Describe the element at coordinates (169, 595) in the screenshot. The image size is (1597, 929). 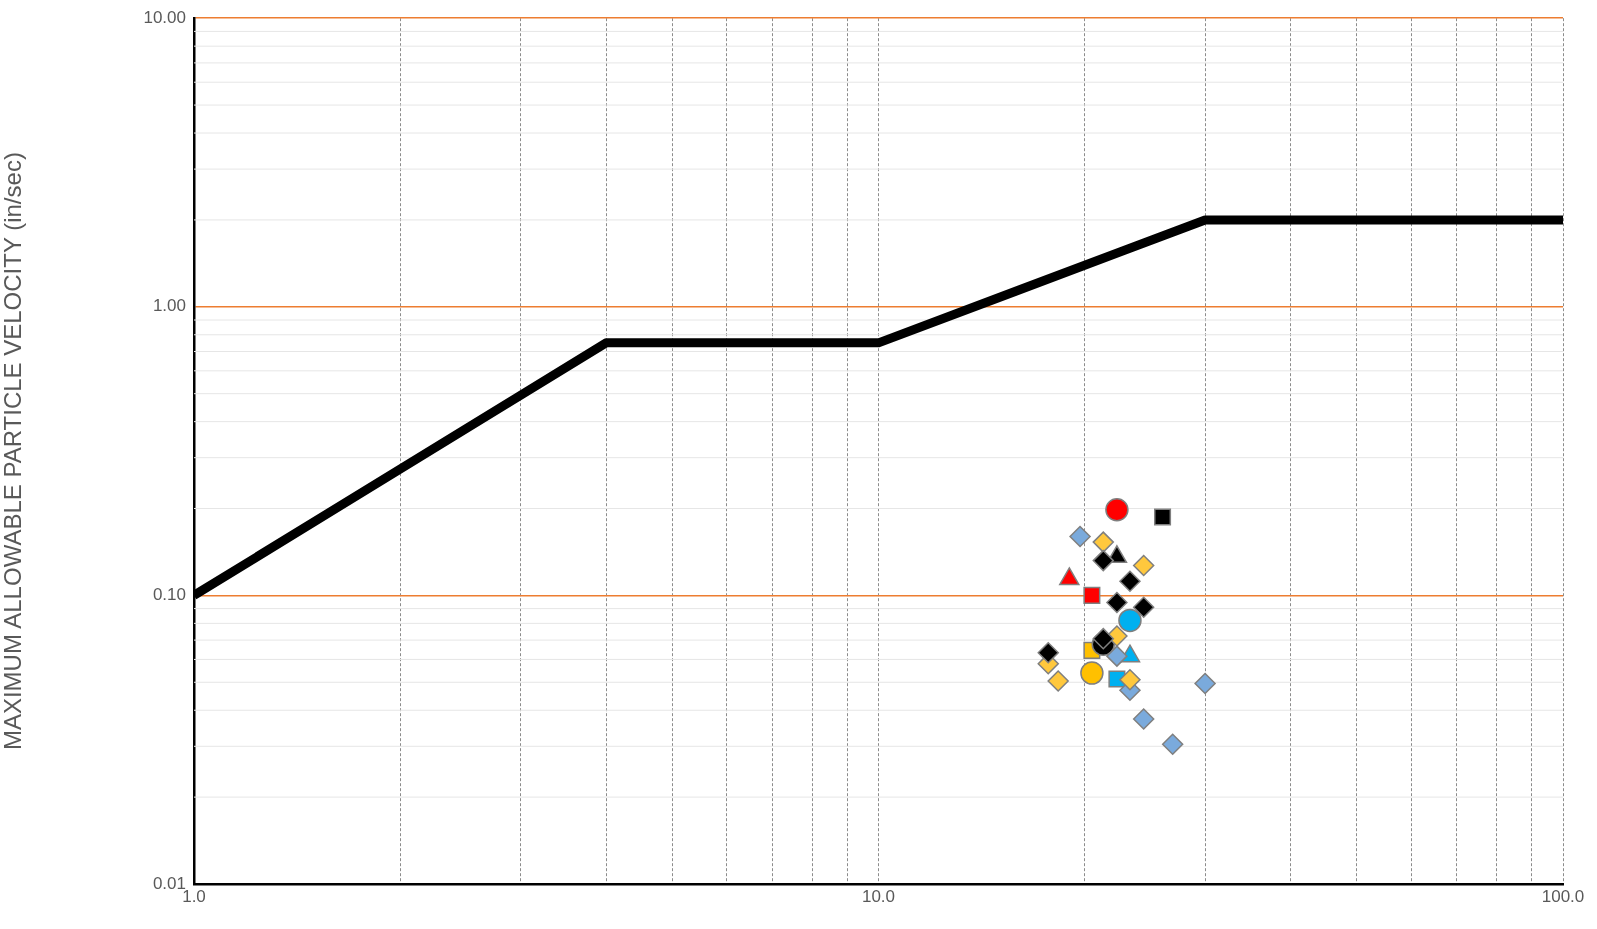
I see `y-tick-label: 0.10` at that location.